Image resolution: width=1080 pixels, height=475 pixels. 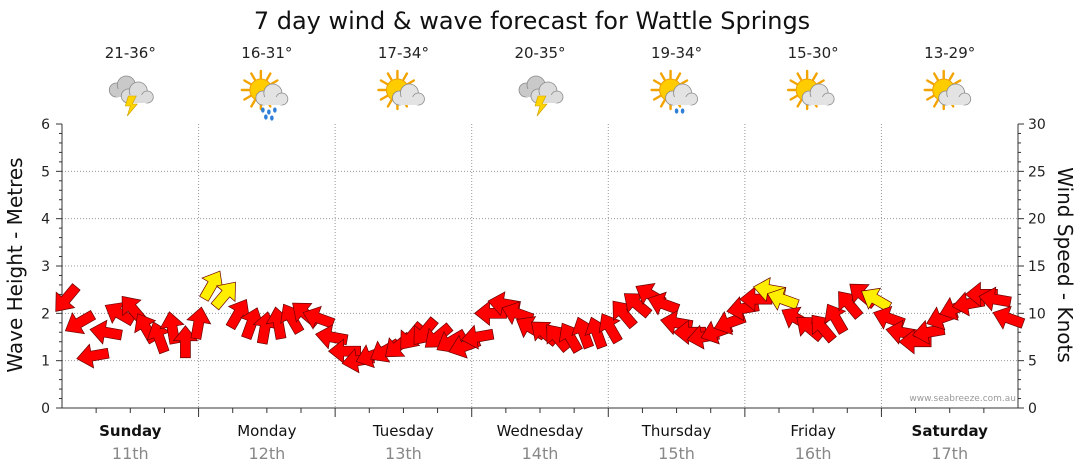 What do you see at coordinates (266, 453) in the screenshot?
I see `day-date-label: 12th` at bounding box center [266, 453].